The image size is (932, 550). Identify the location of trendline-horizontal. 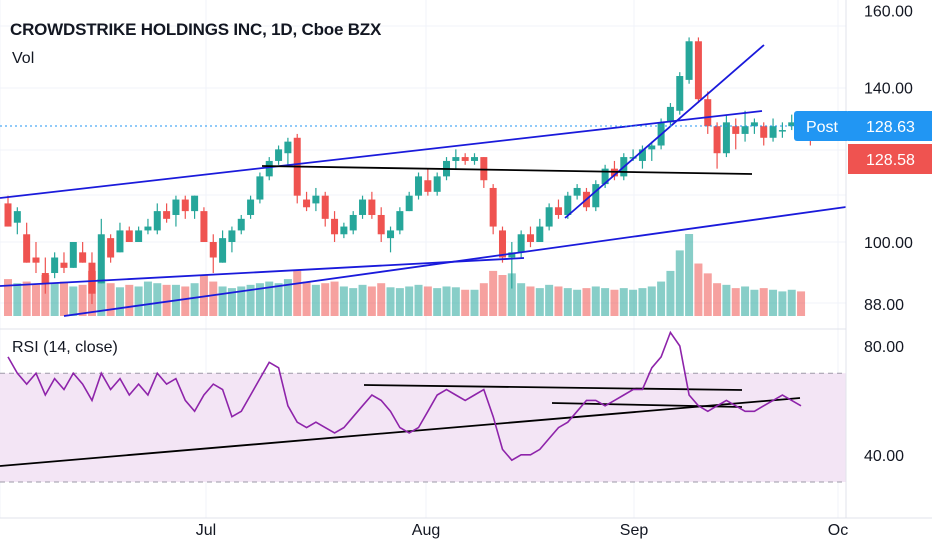
(507, 170).